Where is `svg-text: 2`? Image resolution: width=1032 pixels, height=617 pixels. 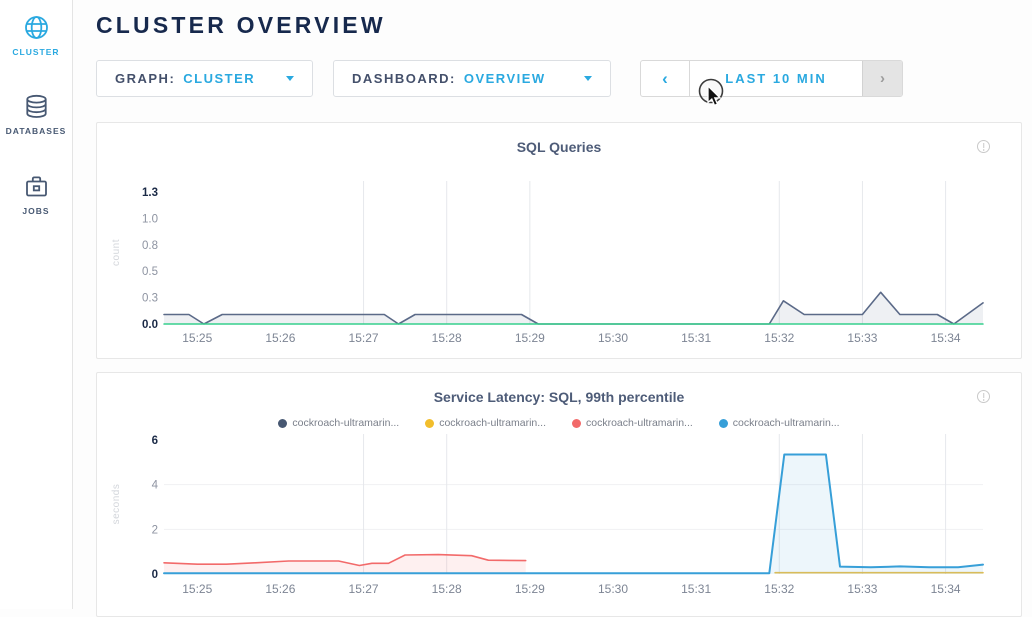 svg-text: 2 is located at coordinates (155, 530).